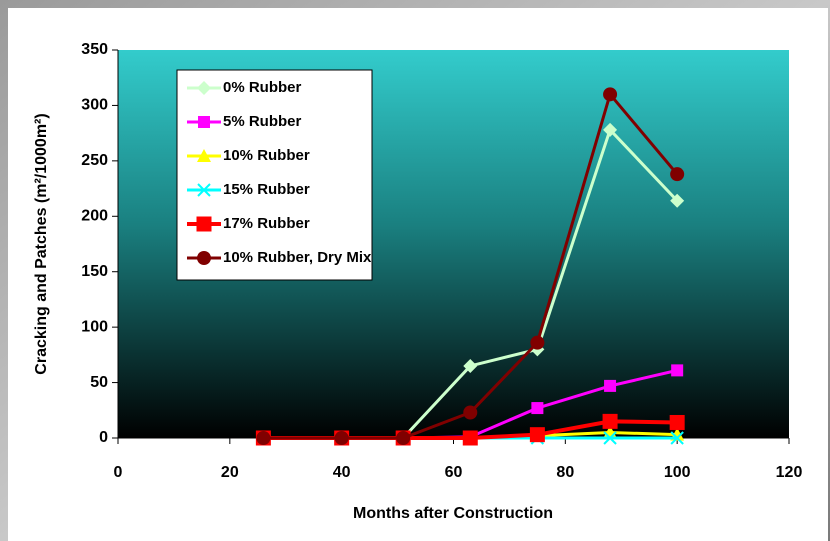  Describe the element at coordinates (94, 271) in the screenshot. I see `y-tick-label: 150` at that location.